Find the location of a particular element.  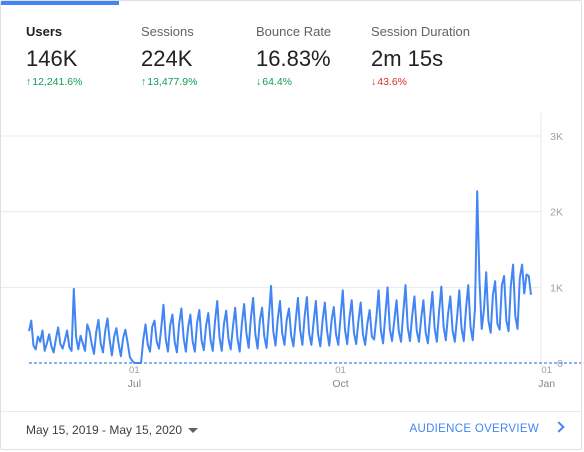

tab-users: Users 146K ↑12,241.6% is located at coordinates (66, 46).